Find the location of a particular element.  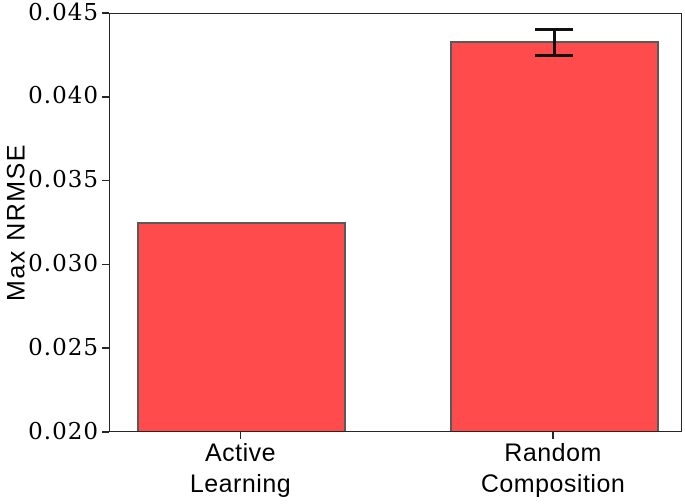

x-tick-label-active-learning: Active Learning is located at coordinates (240, 469).